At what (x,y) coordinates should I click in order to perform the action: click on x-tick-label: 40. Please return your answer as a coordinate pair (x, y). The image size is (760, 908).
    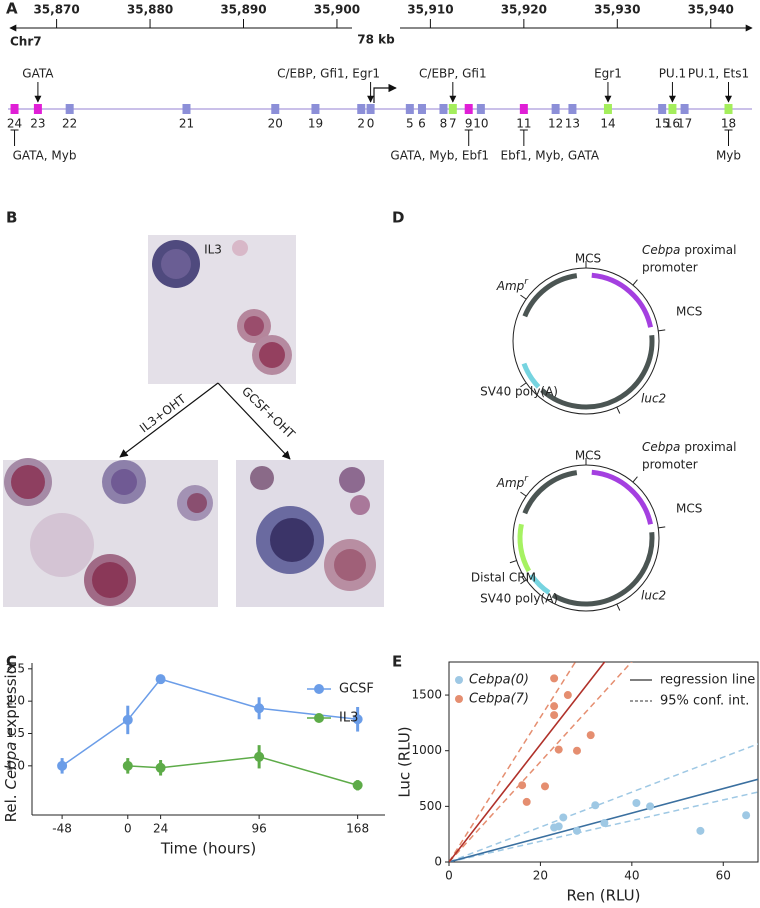
    Looking at the image, I should click on (631, 876).